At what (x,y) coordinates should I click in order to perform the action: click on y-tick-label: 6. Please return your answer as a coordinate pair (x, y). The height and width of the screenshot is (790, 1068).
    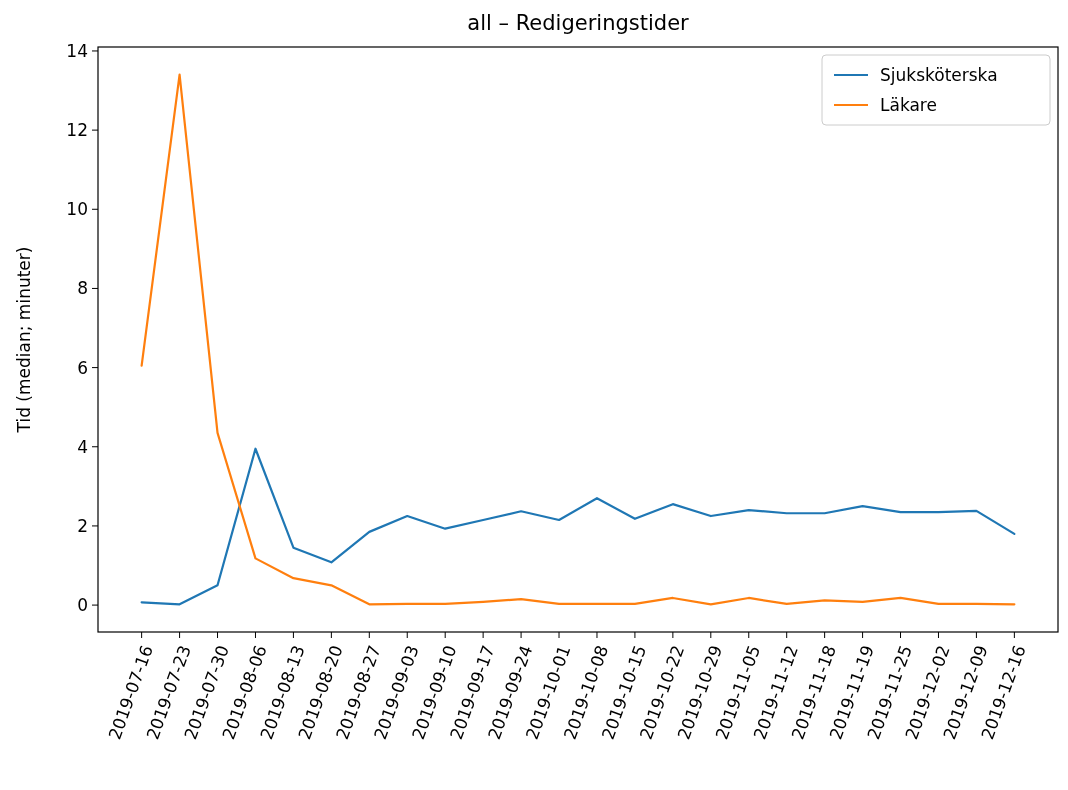
    Looking at the image, I should click on (82, 367).